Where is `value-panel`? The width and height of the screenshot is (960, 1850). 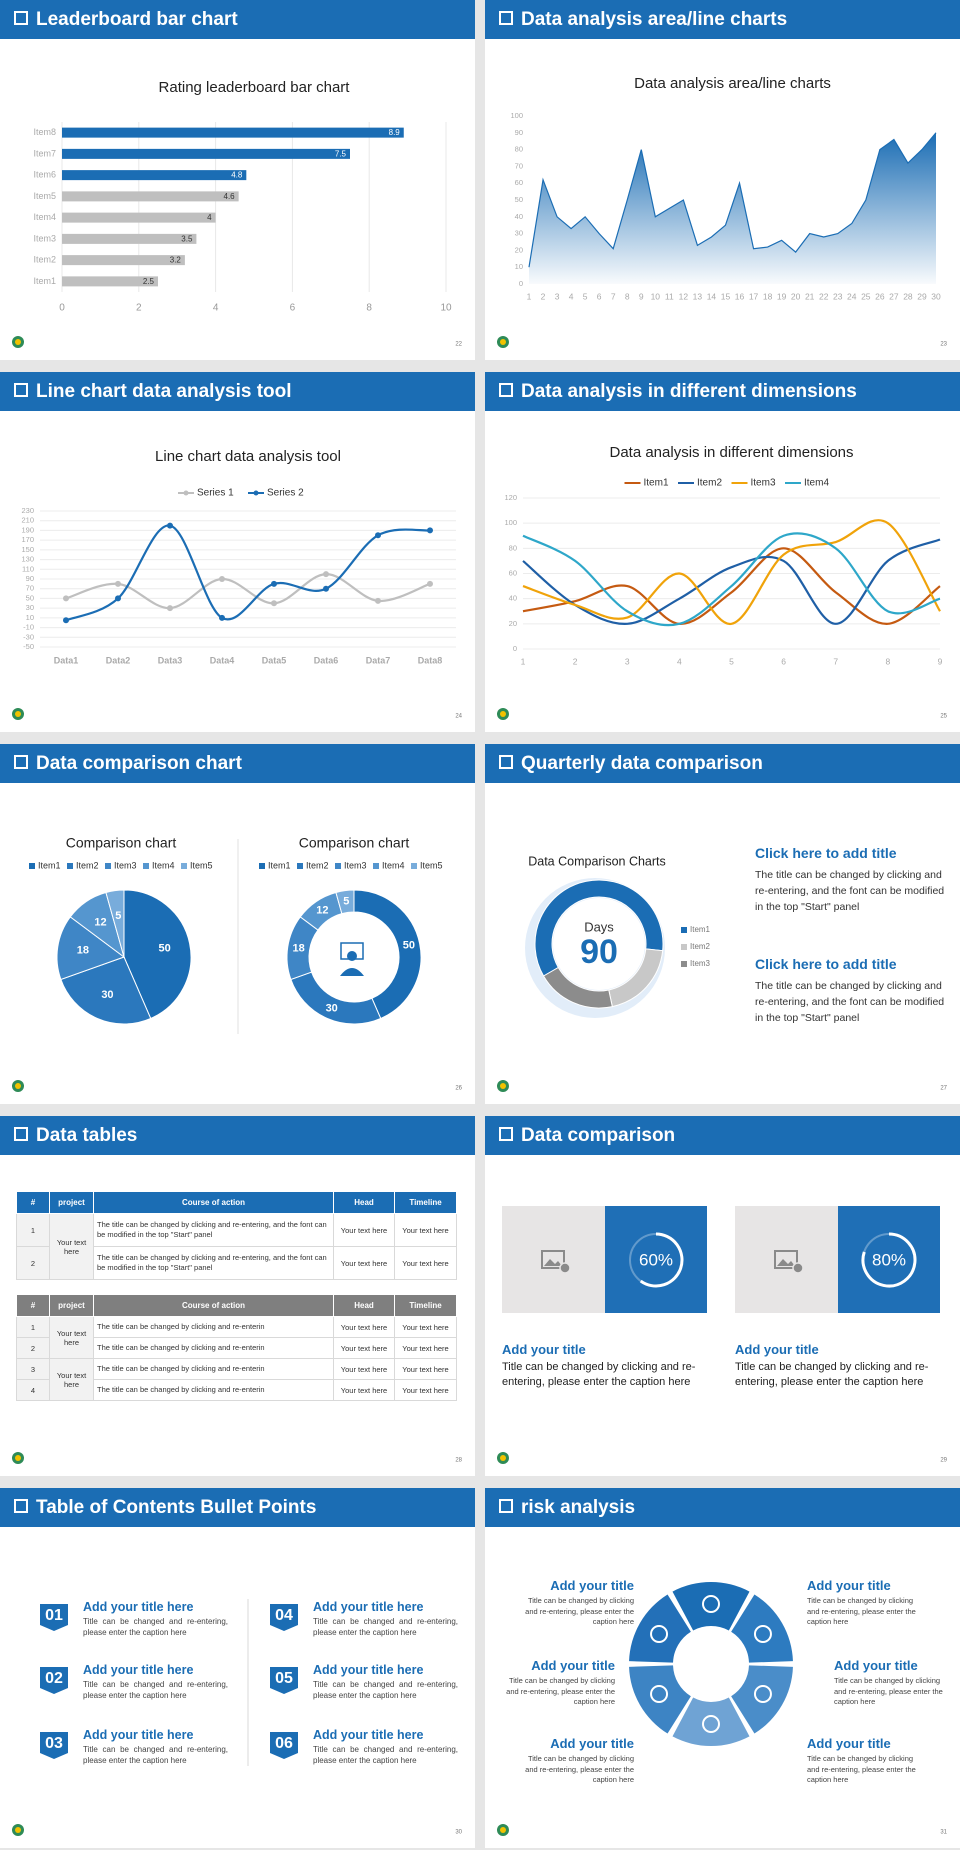 value-panel is located at coordinates (889, 1259).